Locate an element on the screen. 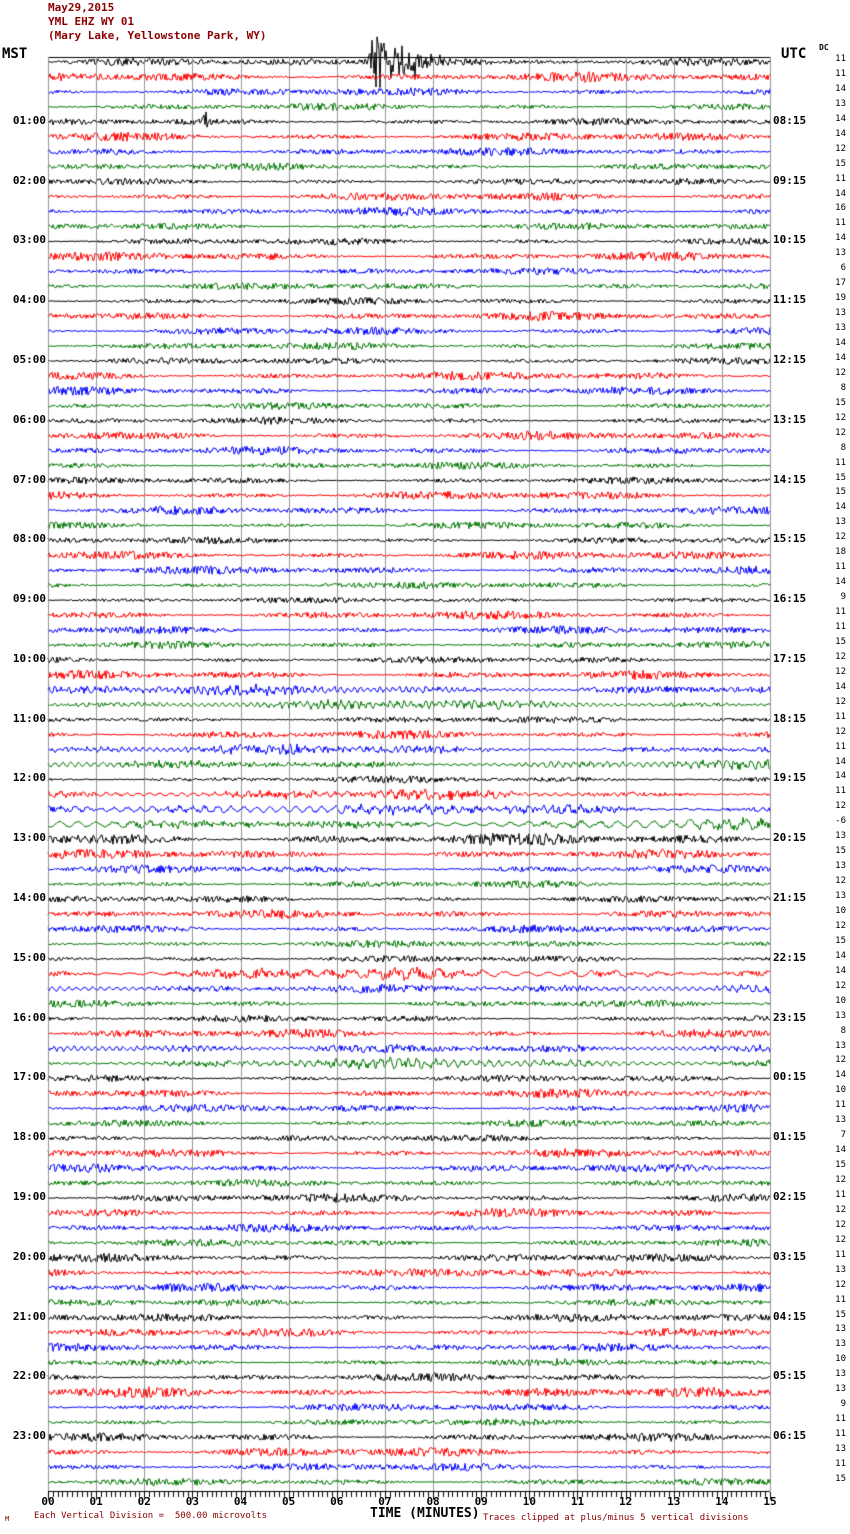 The image size is (850, 1534). utc-hour-label: 18:15 is located at coordinates (790, 718).